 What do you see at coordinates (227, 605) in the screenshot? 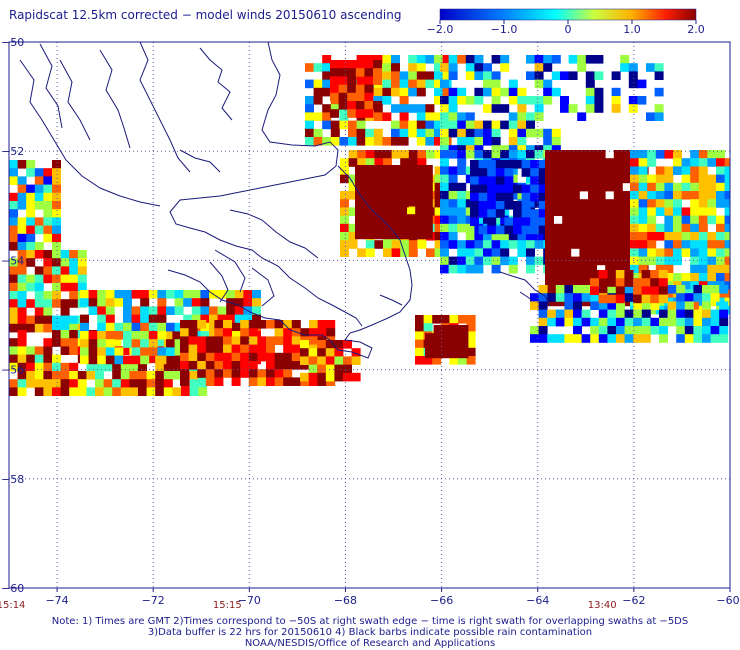
I see `time-label: 15:15` at bounding box center [227, 605].